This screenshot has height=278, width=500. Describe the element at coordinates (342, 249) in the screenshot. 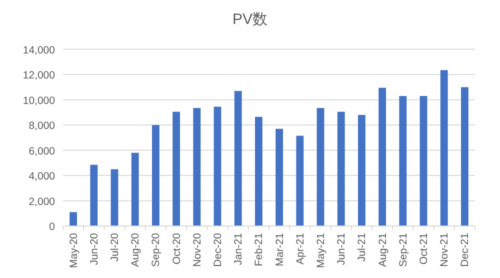

I see `x-tick-label: Jun-21` at that location.